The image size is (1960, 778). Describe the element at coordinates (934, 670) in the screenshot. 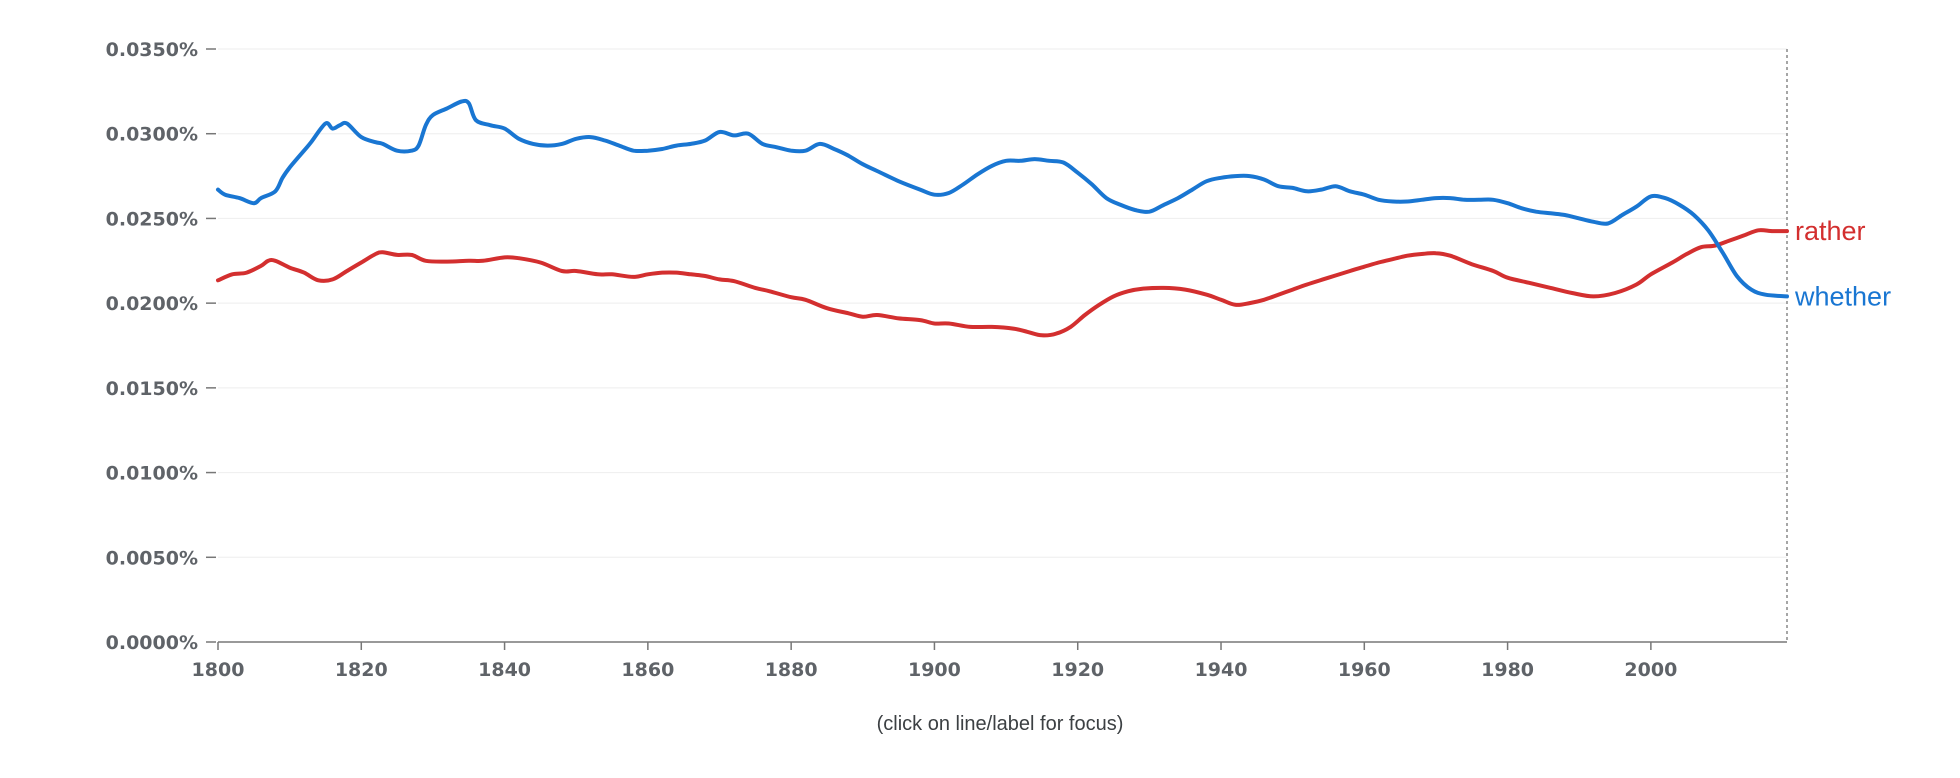

I see `x-tick-label: 1900` at that location.